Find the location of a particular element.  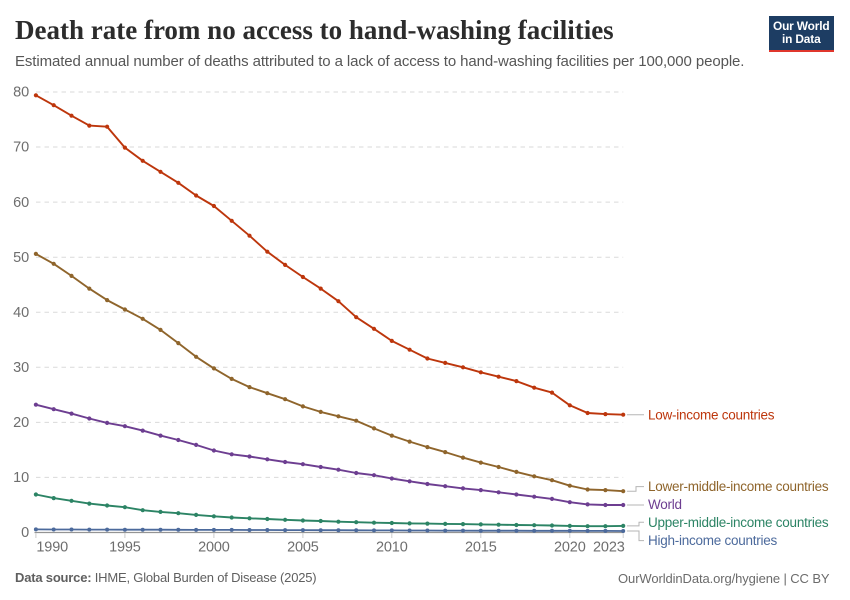

svg-text: 1995 is located at coordinates (125, 547).